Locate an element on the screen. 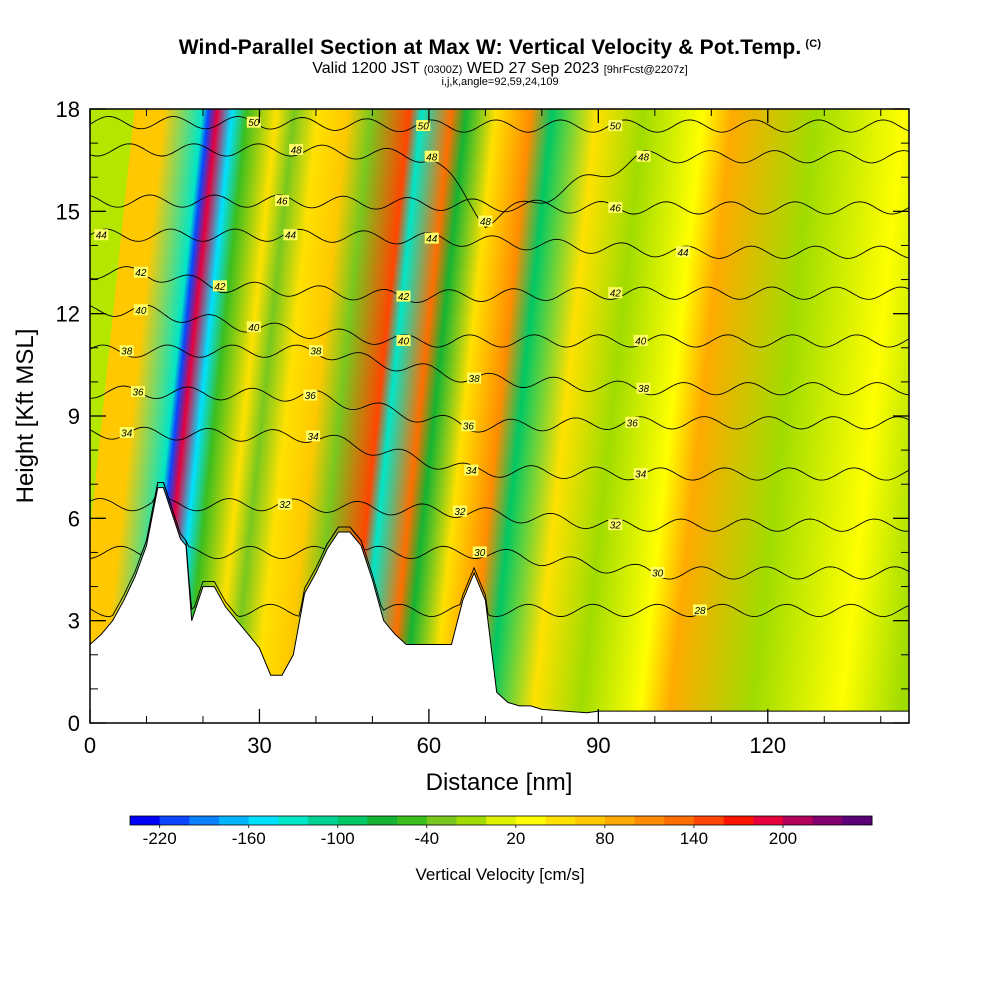  contour-label: 28 is located at coordinates (699, 611).